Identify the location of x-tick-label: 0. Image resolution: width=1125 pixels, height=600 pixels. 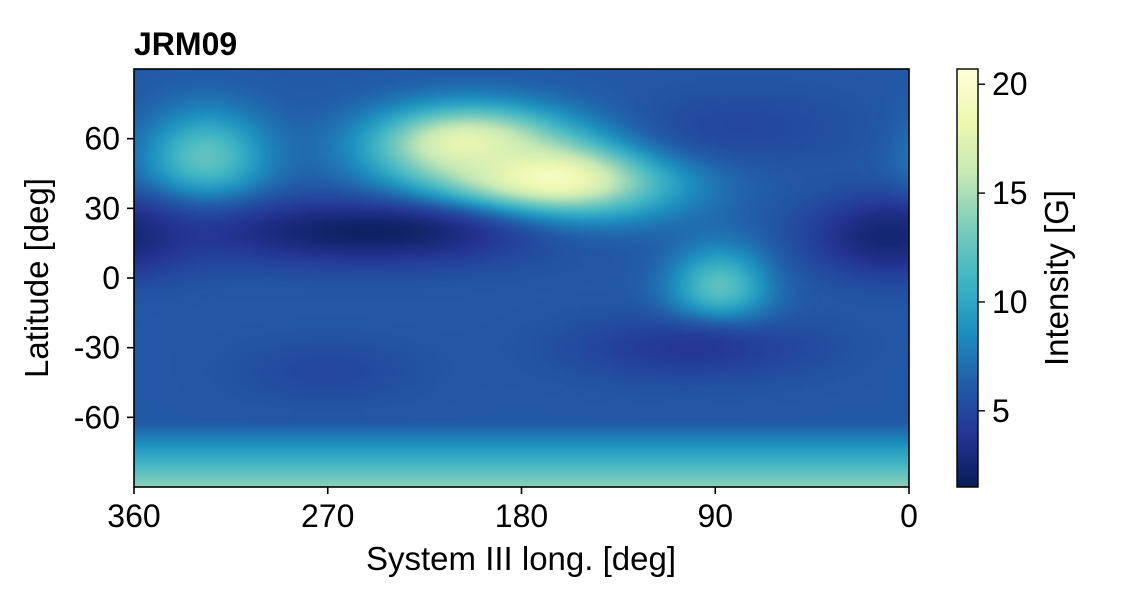
(909, 516).